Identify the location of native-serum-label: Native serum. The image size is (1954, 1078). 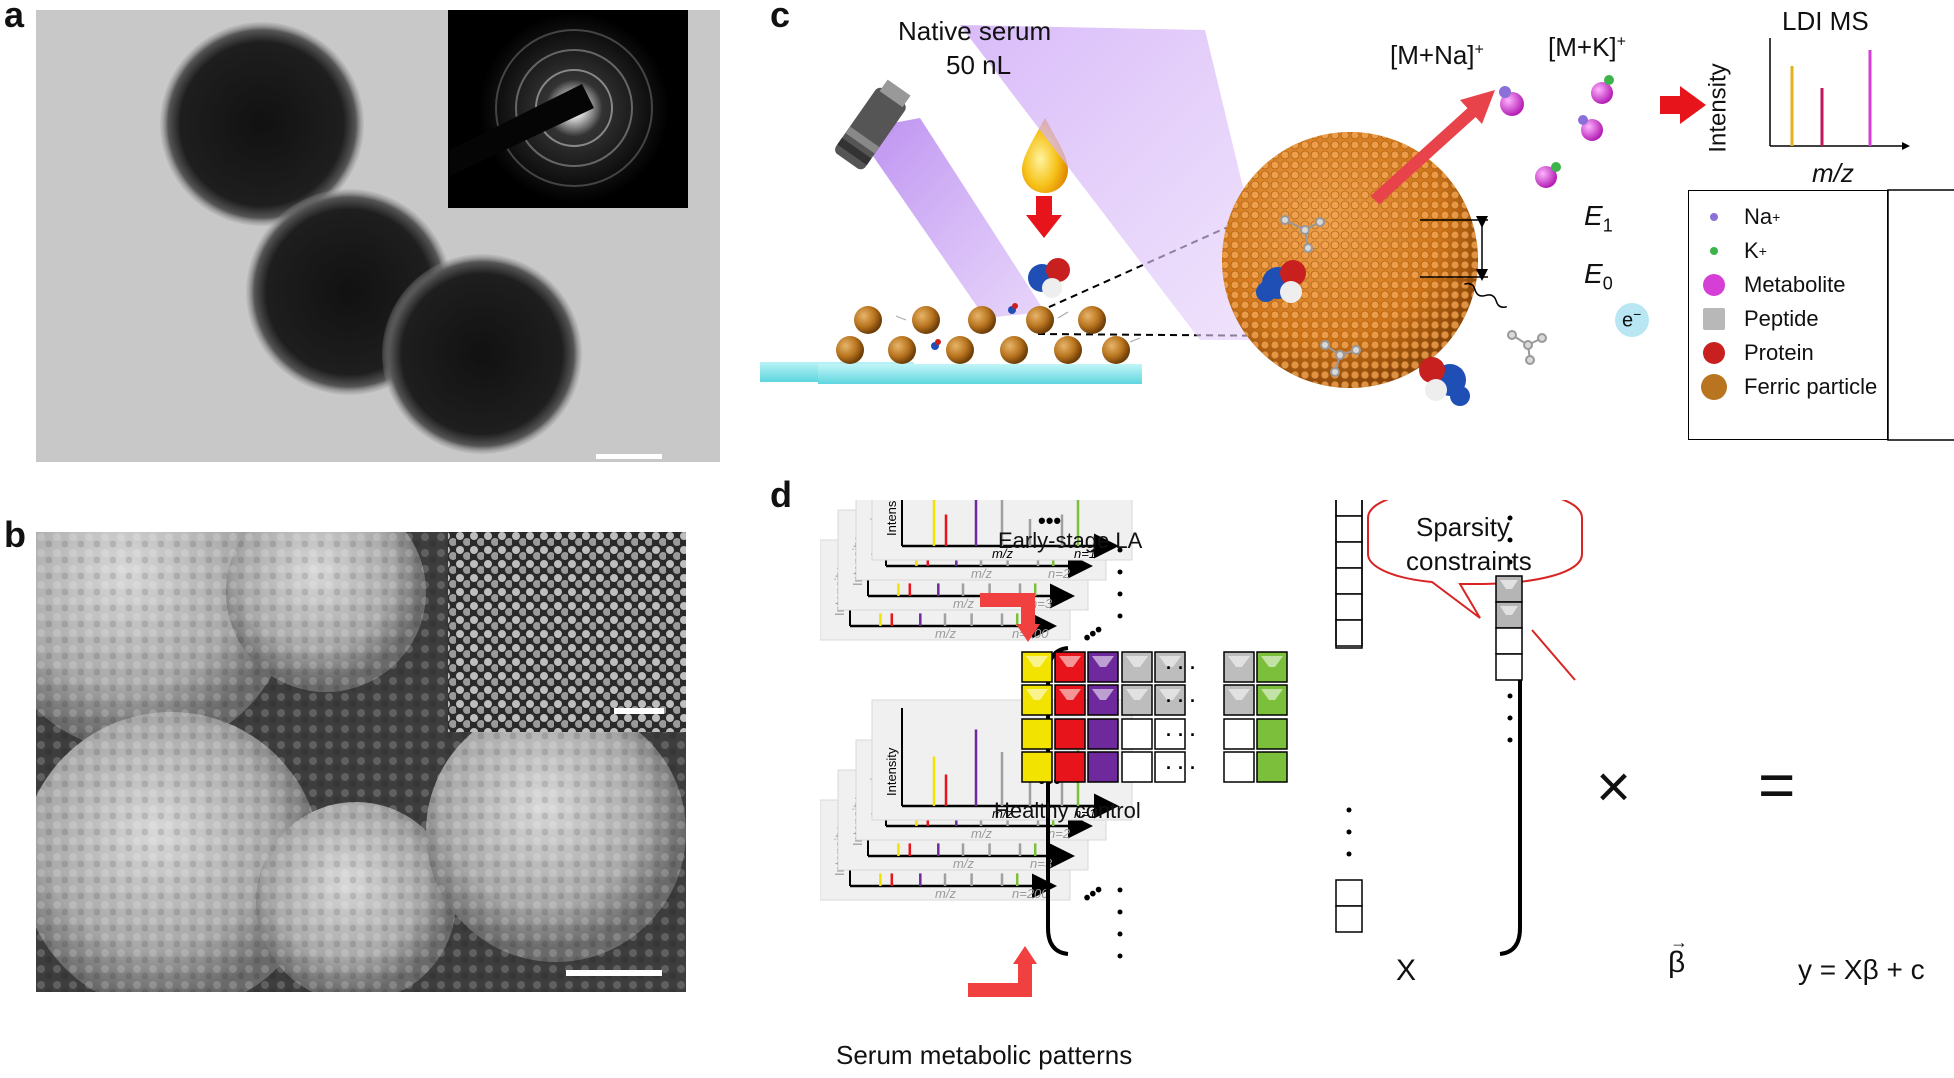
(975, 31).